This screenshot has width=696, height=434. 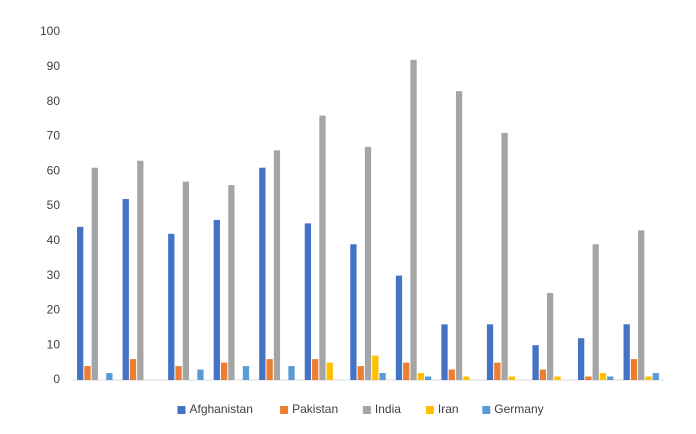 What do you see at coordinates (54, 240) in the screenshot?
I see `y-tick-label: 40` at bounding box center [54, 240].